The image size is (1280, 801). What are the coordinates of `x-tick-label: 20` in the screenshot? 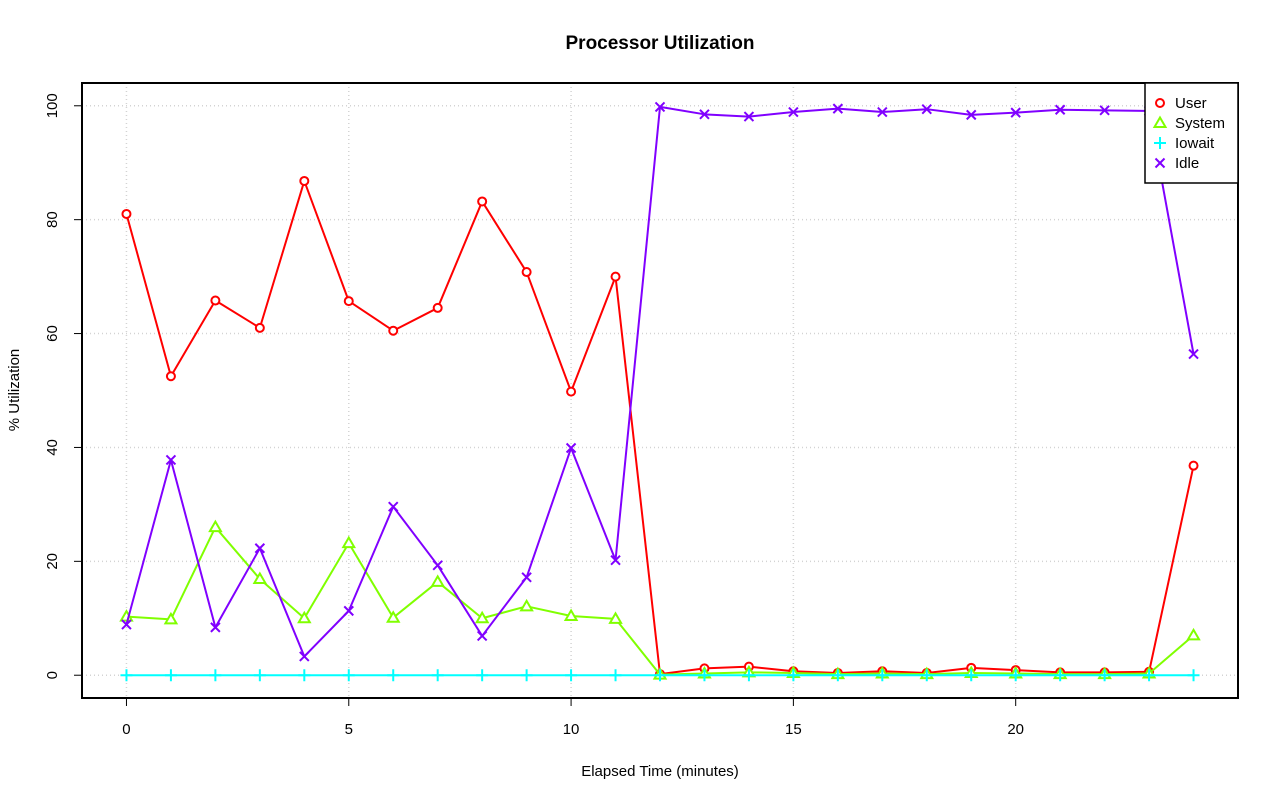 It's located at (1015, 729).